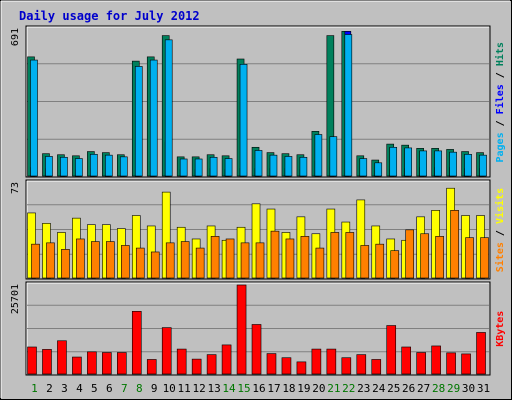 The height and width of the screenshot is (400, 512). Describe the element at coordinates (199, 388) in the screenshot. I see `x-tick-label-day-12: 12` at that location.